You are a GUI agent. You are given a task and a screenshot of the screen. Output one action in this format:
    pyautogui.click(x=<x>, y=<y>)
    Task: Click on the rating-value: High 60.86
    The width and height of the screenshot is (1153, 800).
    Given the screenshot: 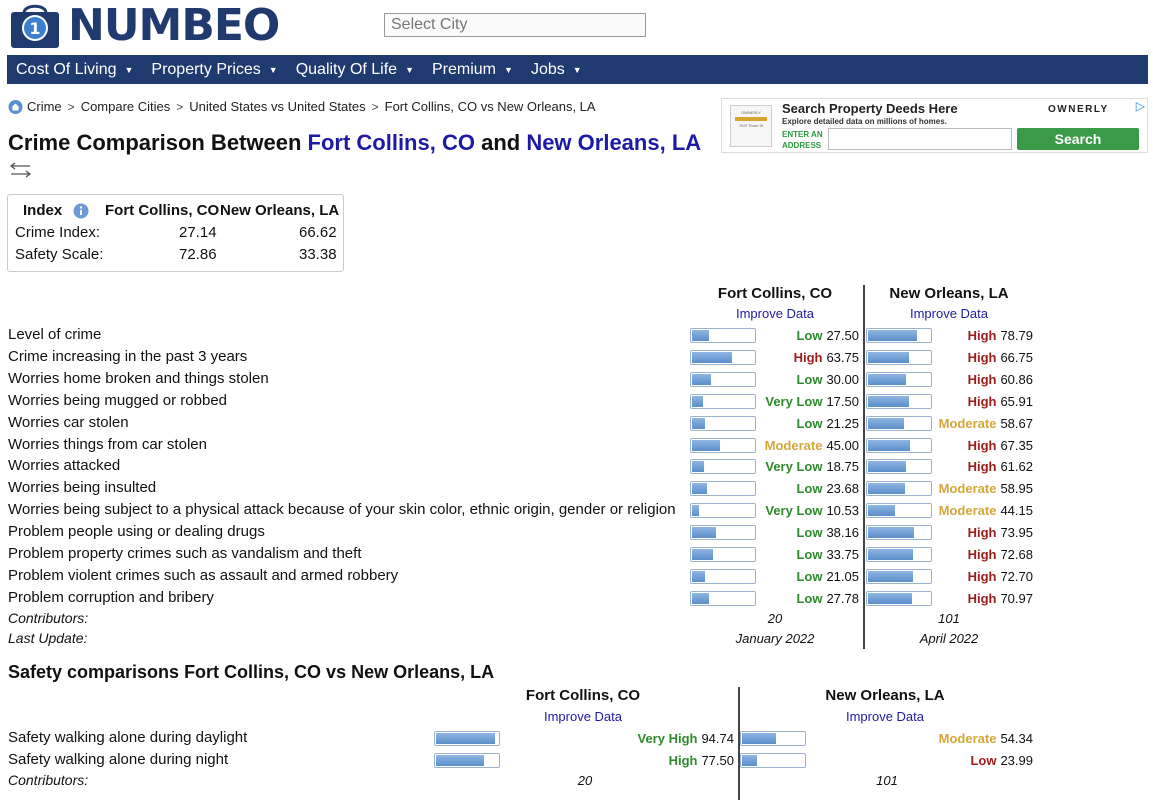 What is the action you would take?
    pyautogui.click(x=1000, y=379)
    